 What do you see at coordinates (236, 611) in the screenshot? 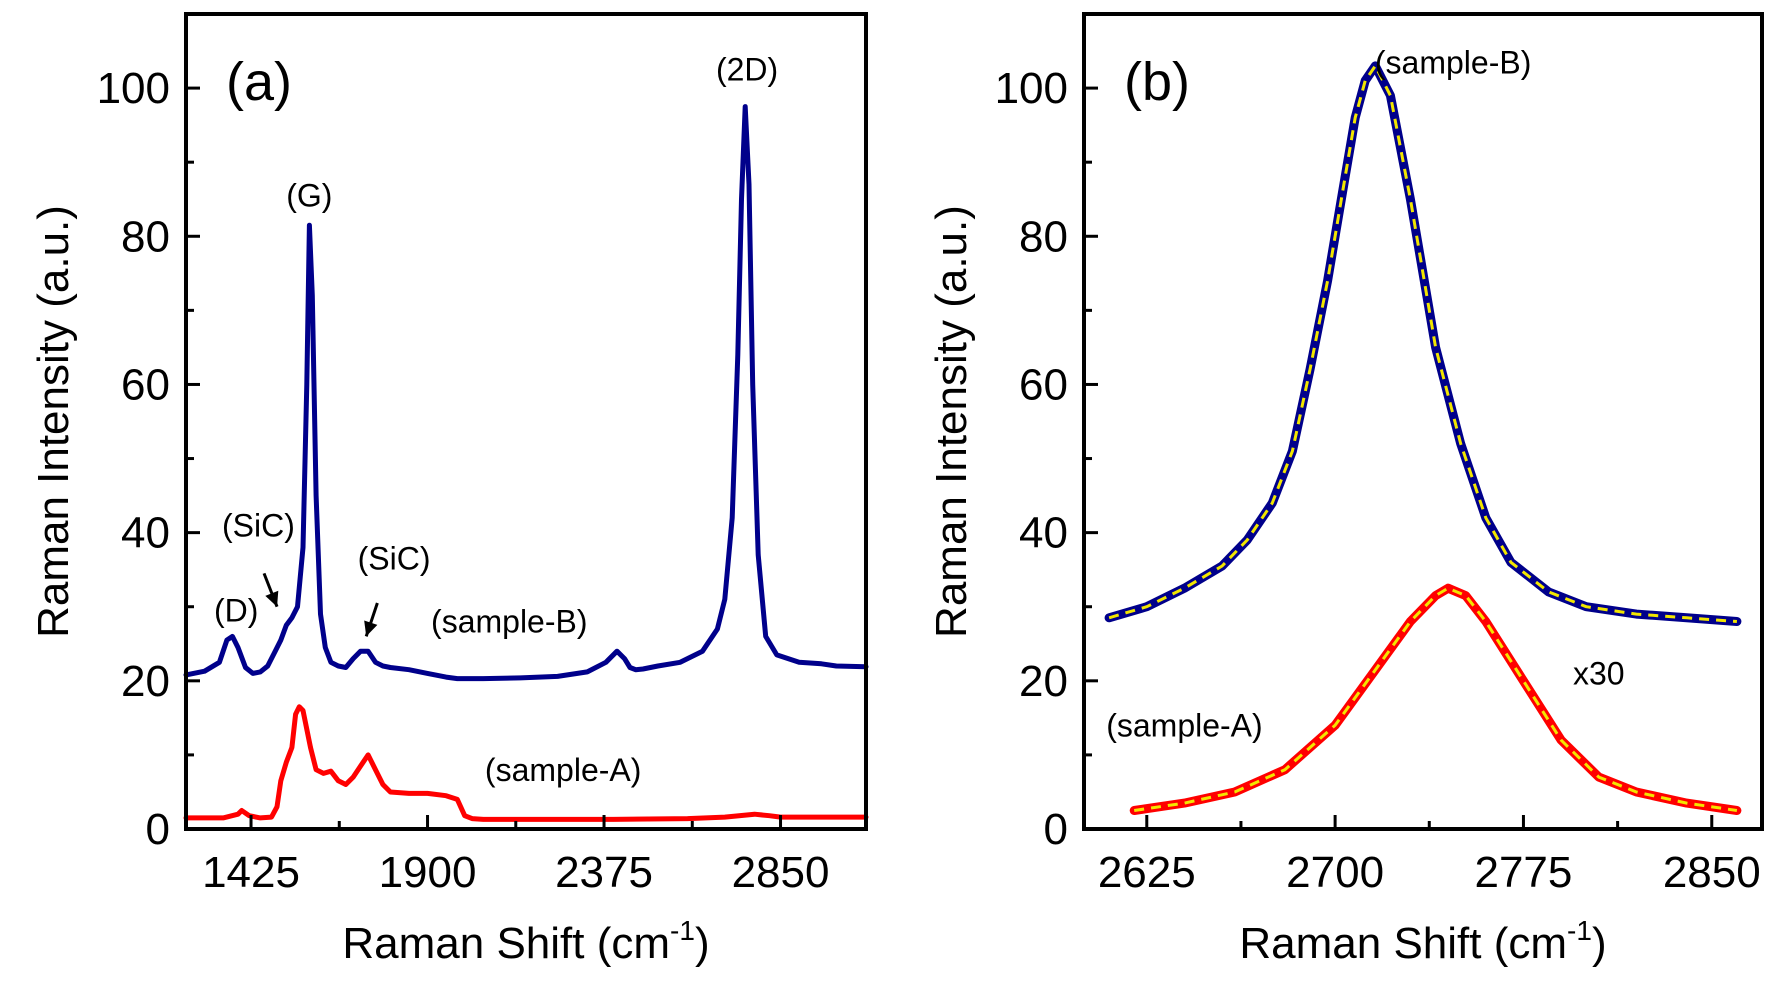
I see `annotation: (D)` at bounding box center [236, 611].